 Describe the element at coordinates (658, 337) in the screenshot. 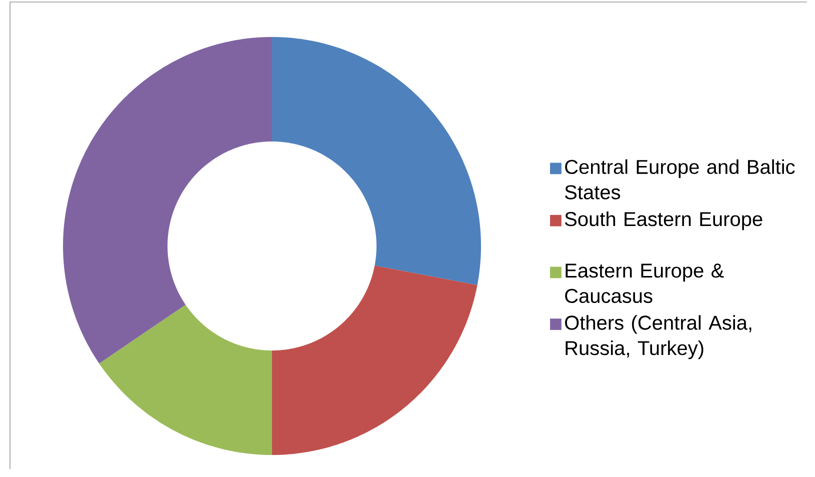

I see `legend-label: Others (Central Asia, Russia, Turkey)` at that location.